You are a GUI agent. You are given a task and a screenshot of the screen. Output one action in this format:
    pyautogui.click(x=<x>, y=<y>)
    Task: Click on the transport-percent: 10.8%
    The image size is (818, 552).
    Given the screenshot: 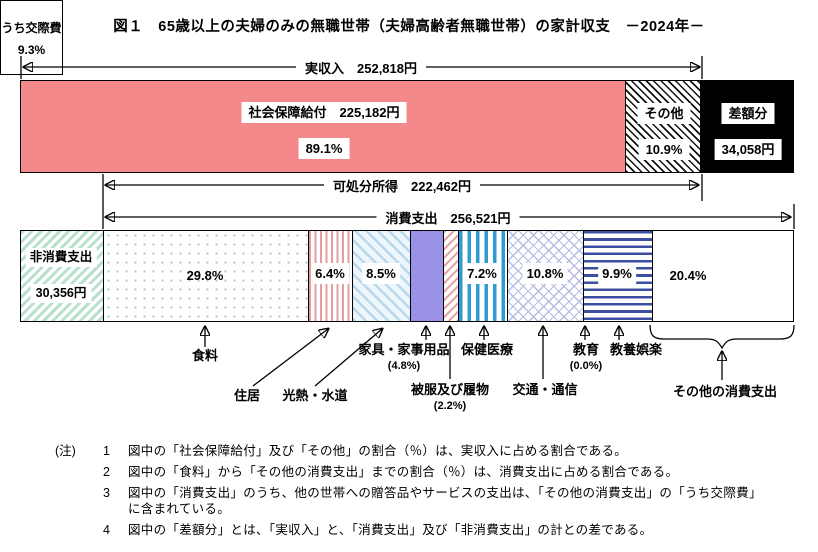 What is the action you would take?
    pyautogui.click(x=545, y=273)
    